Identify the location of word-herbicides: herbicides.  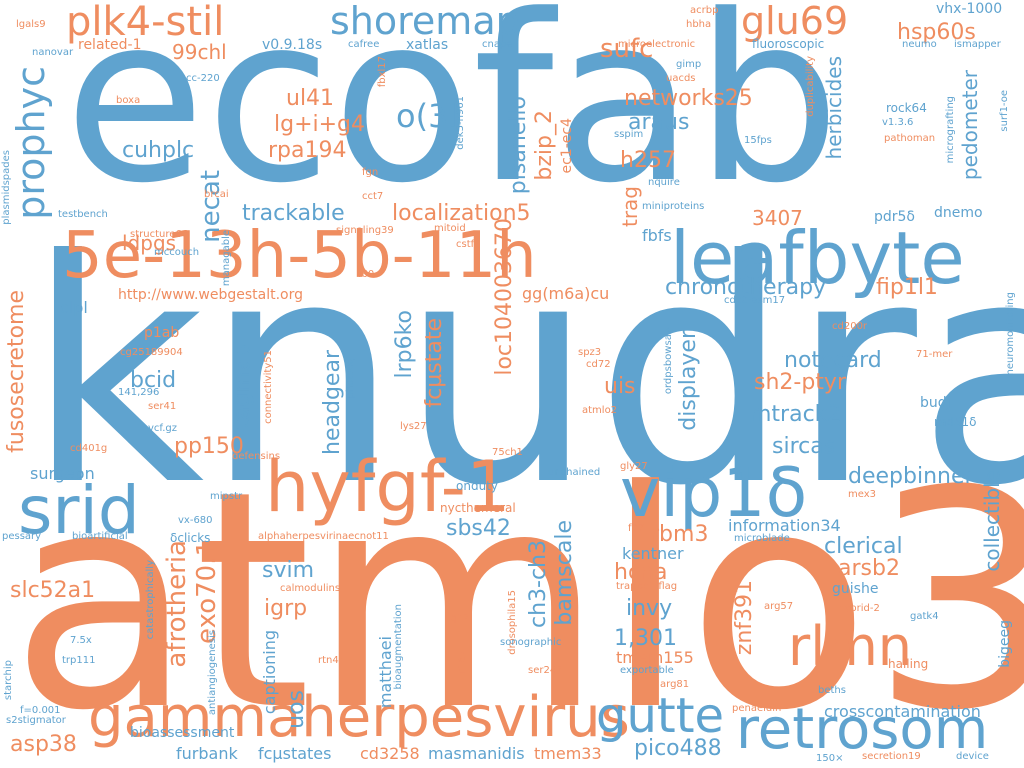
(834, 107).